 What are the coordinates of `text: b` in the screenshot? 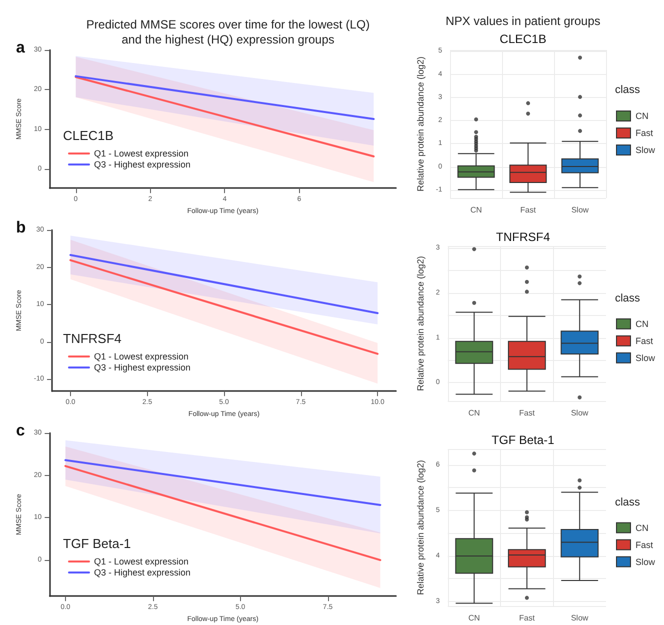 It's located at (21, 228).